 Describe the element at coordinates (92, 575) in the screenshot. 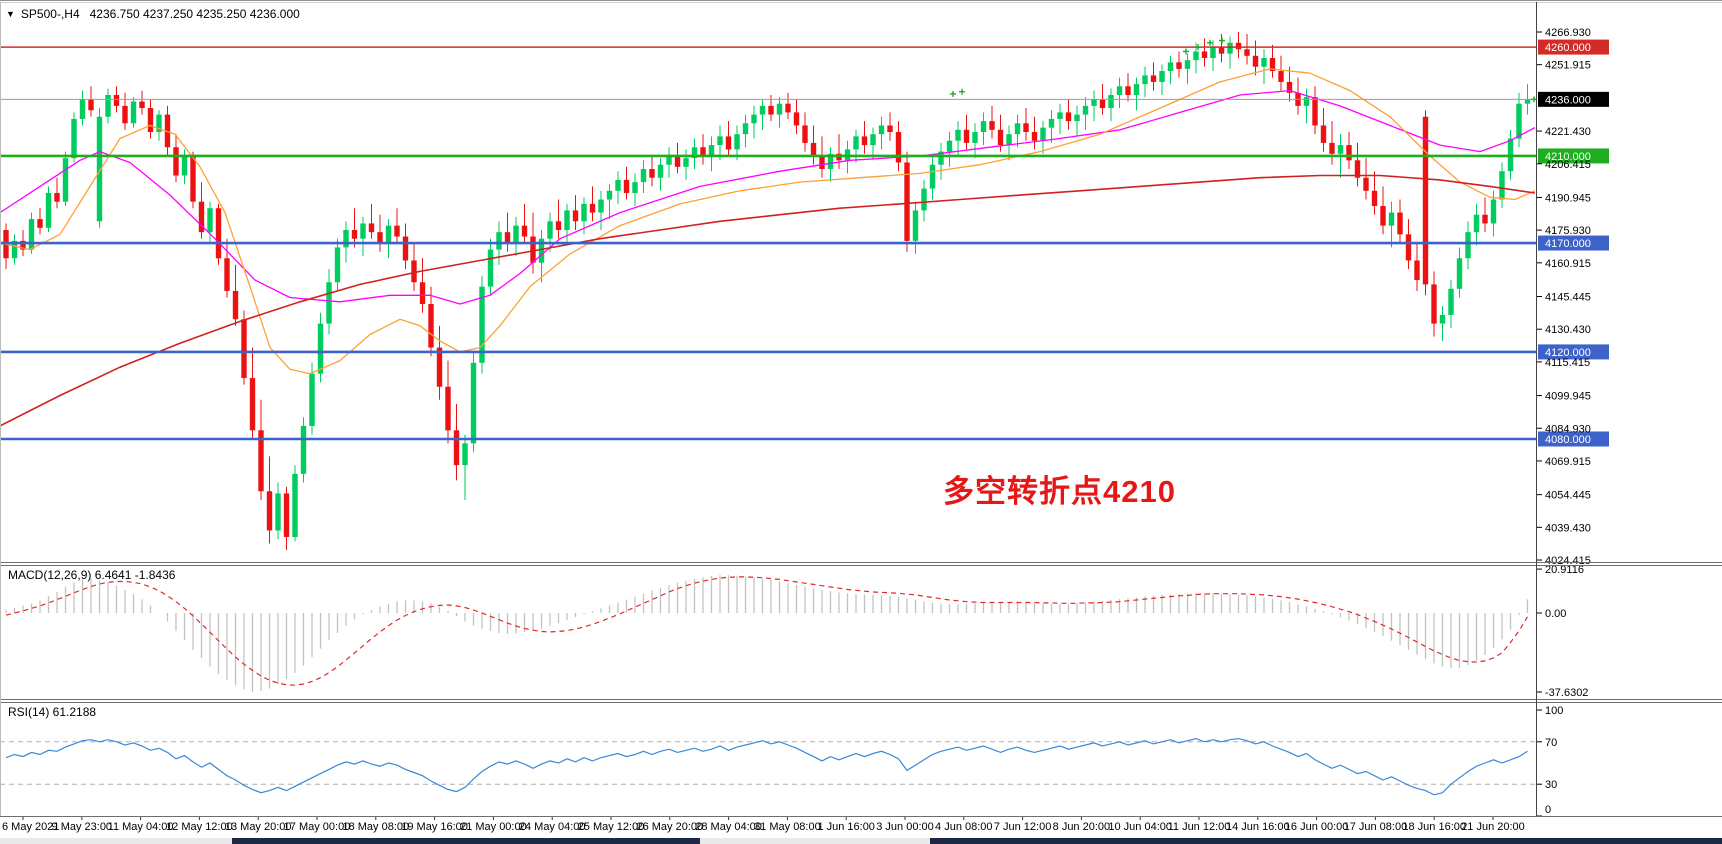

I see `macd-indicator-label: MACD(12,26,9) 6.4641 -1.8436` at that location.